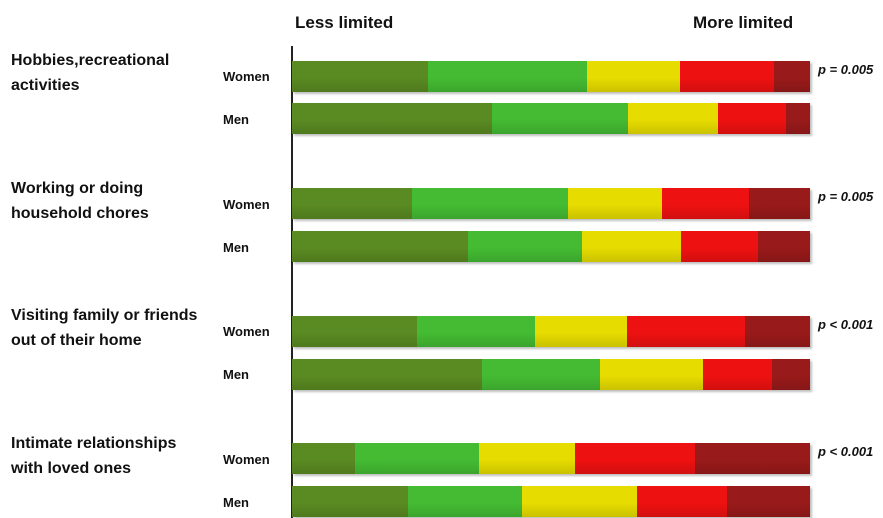 The image size is (883, 518). I want to click on more-limited-label: More limited, so click(743, 22).